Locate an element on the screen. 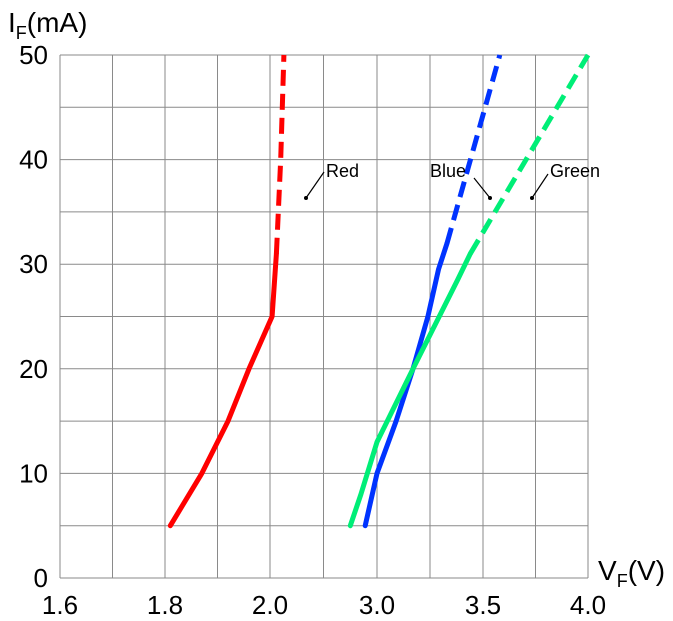  y-tick-label: 0 is located at coordinates (41, 578).